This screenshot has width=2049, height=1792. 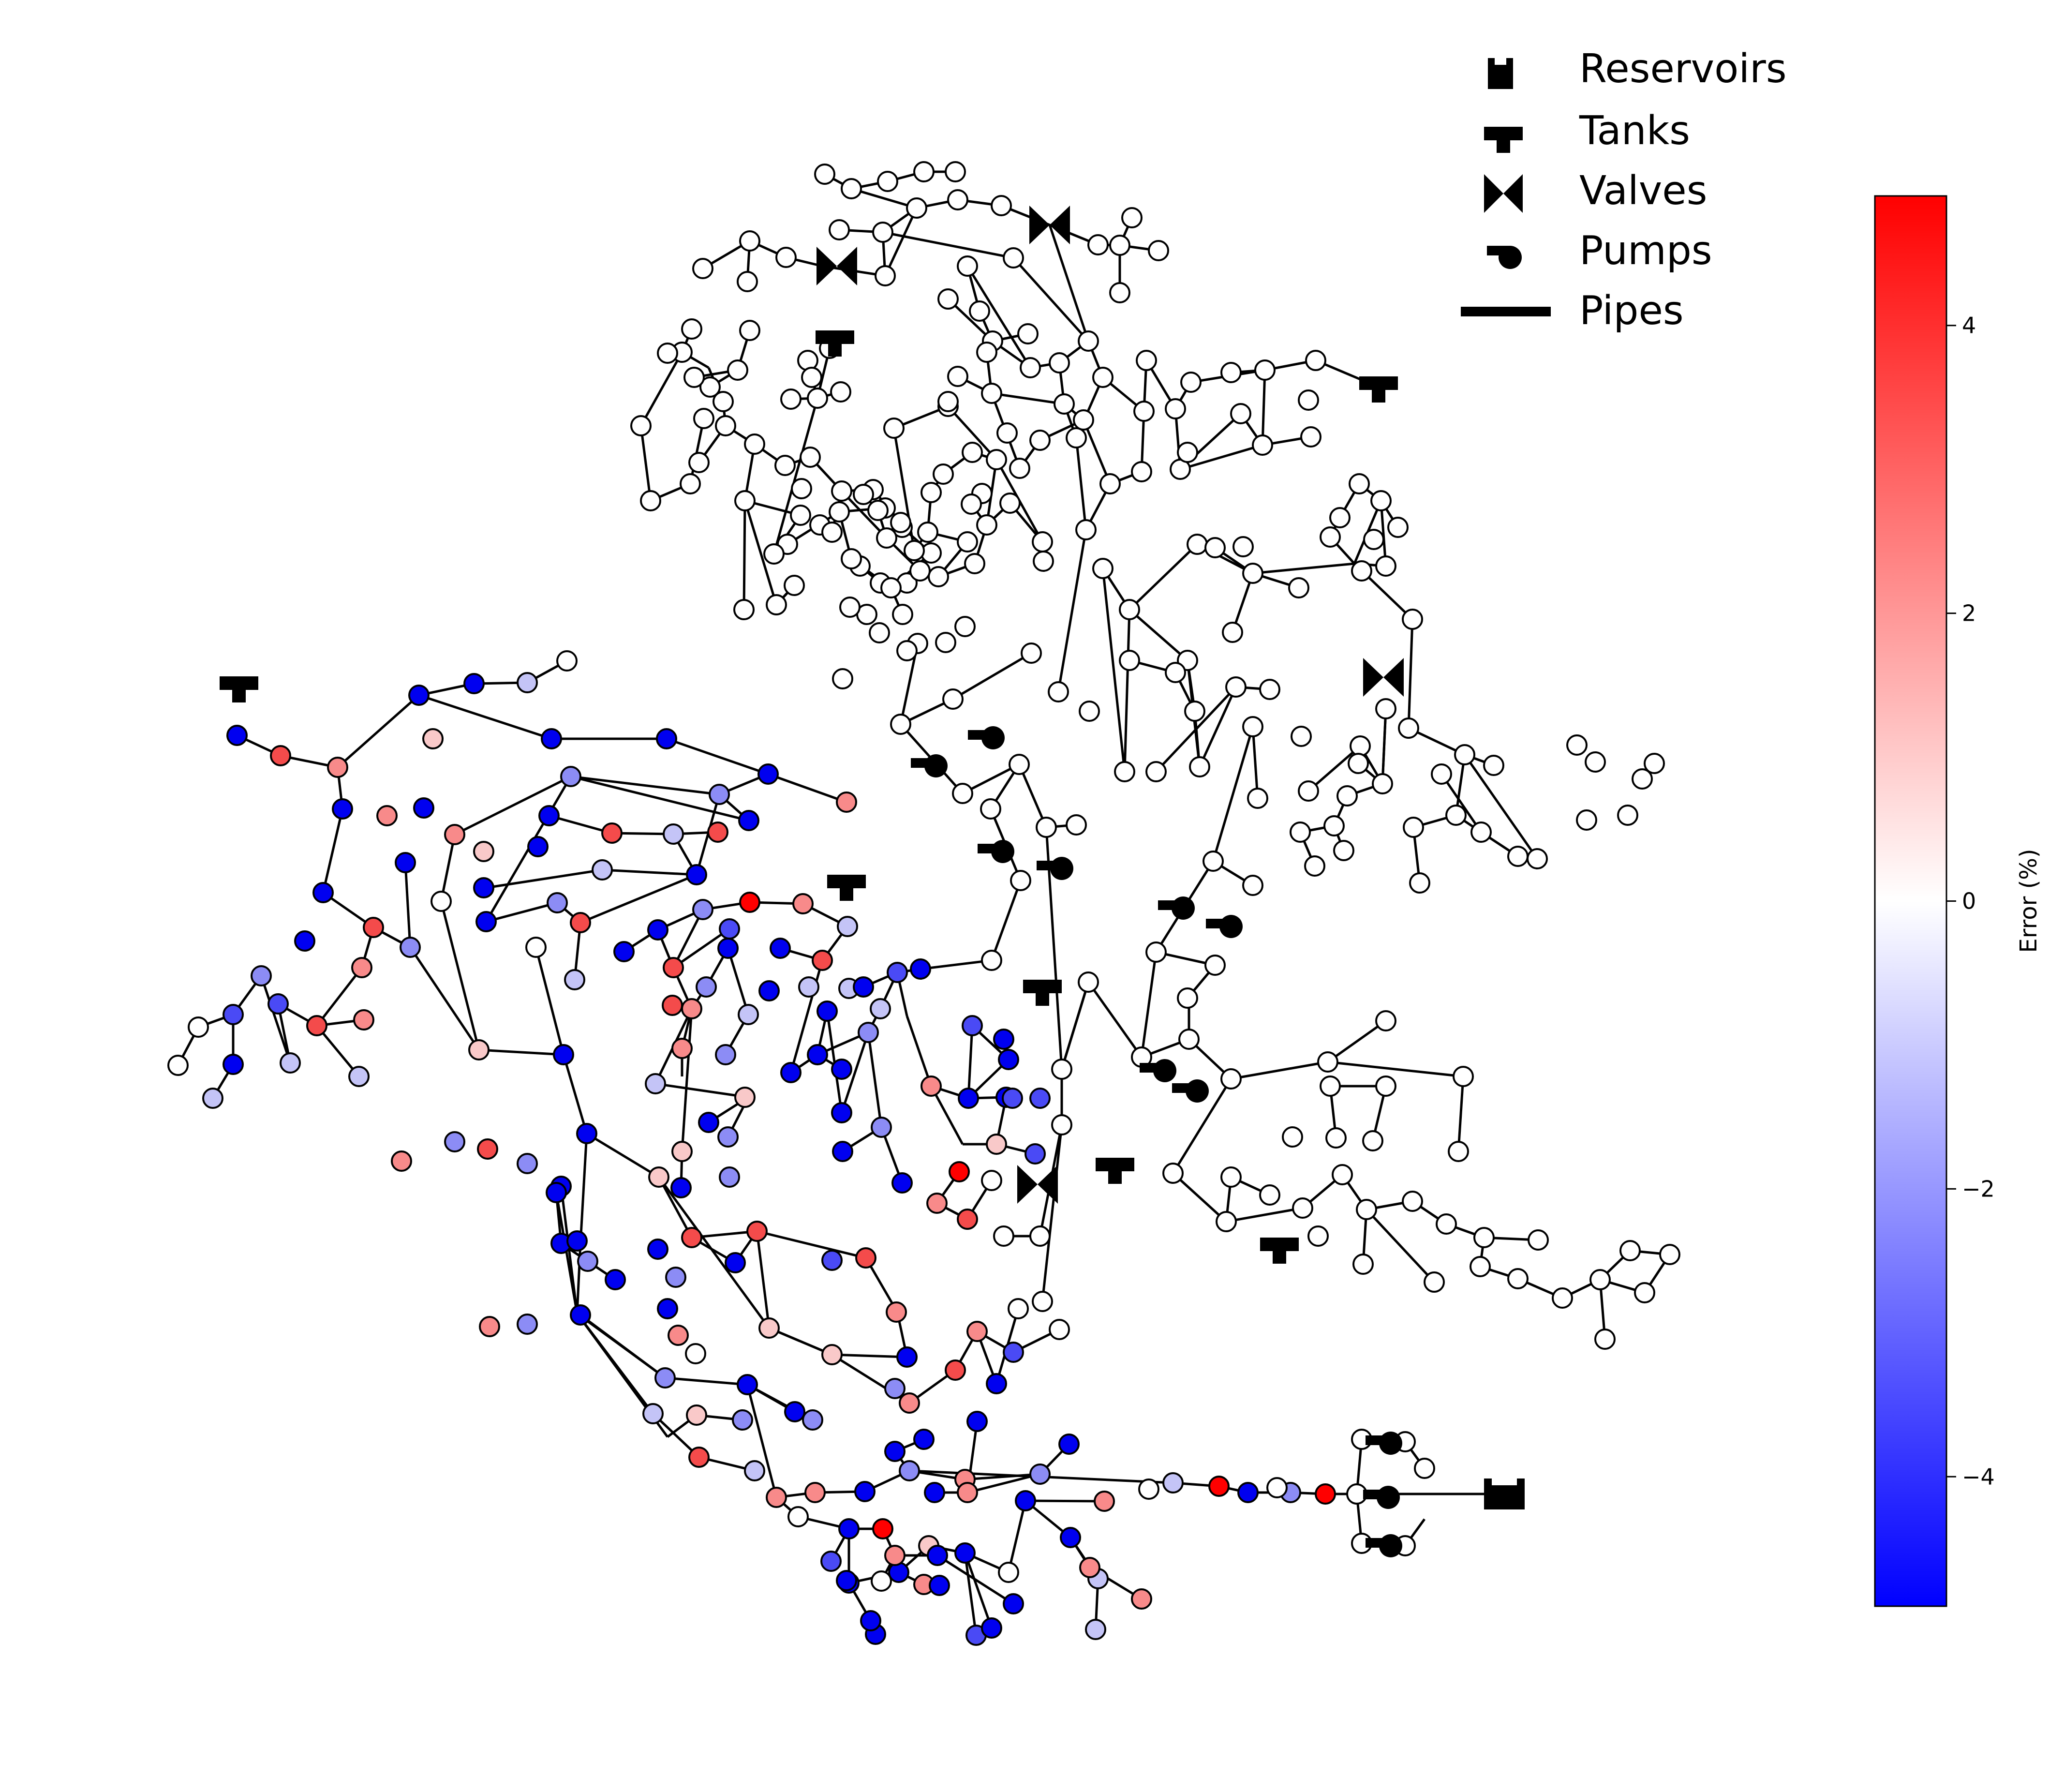 I want to click on colorbar-label: Error (%), so click(x=2029, y=901).